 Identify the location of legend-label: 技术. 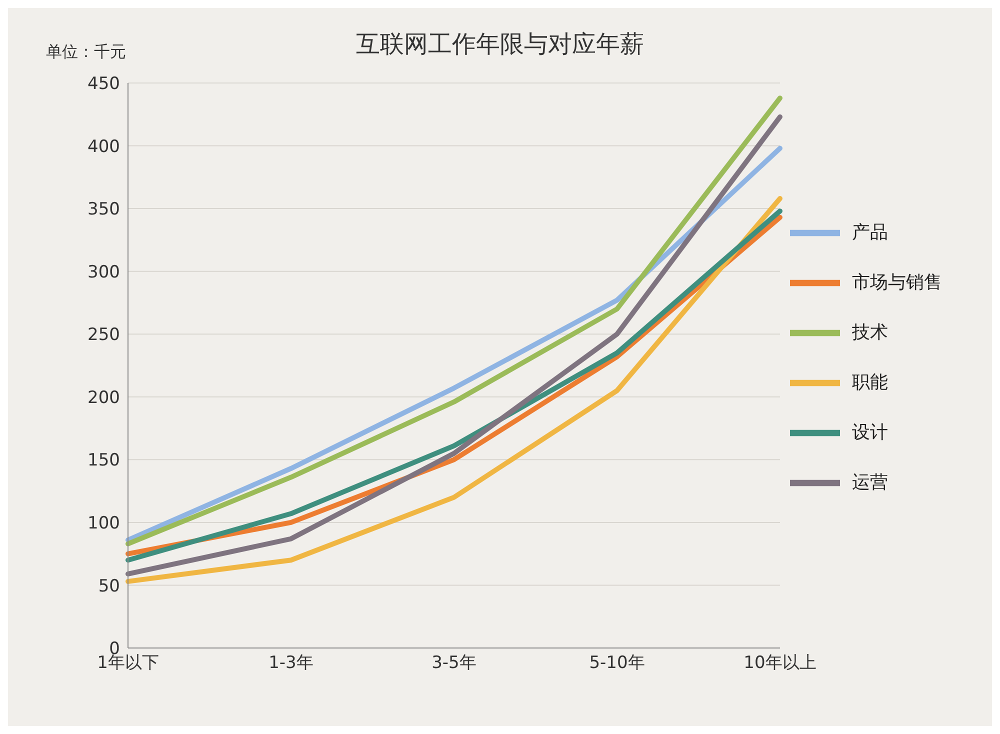
(870, 332).